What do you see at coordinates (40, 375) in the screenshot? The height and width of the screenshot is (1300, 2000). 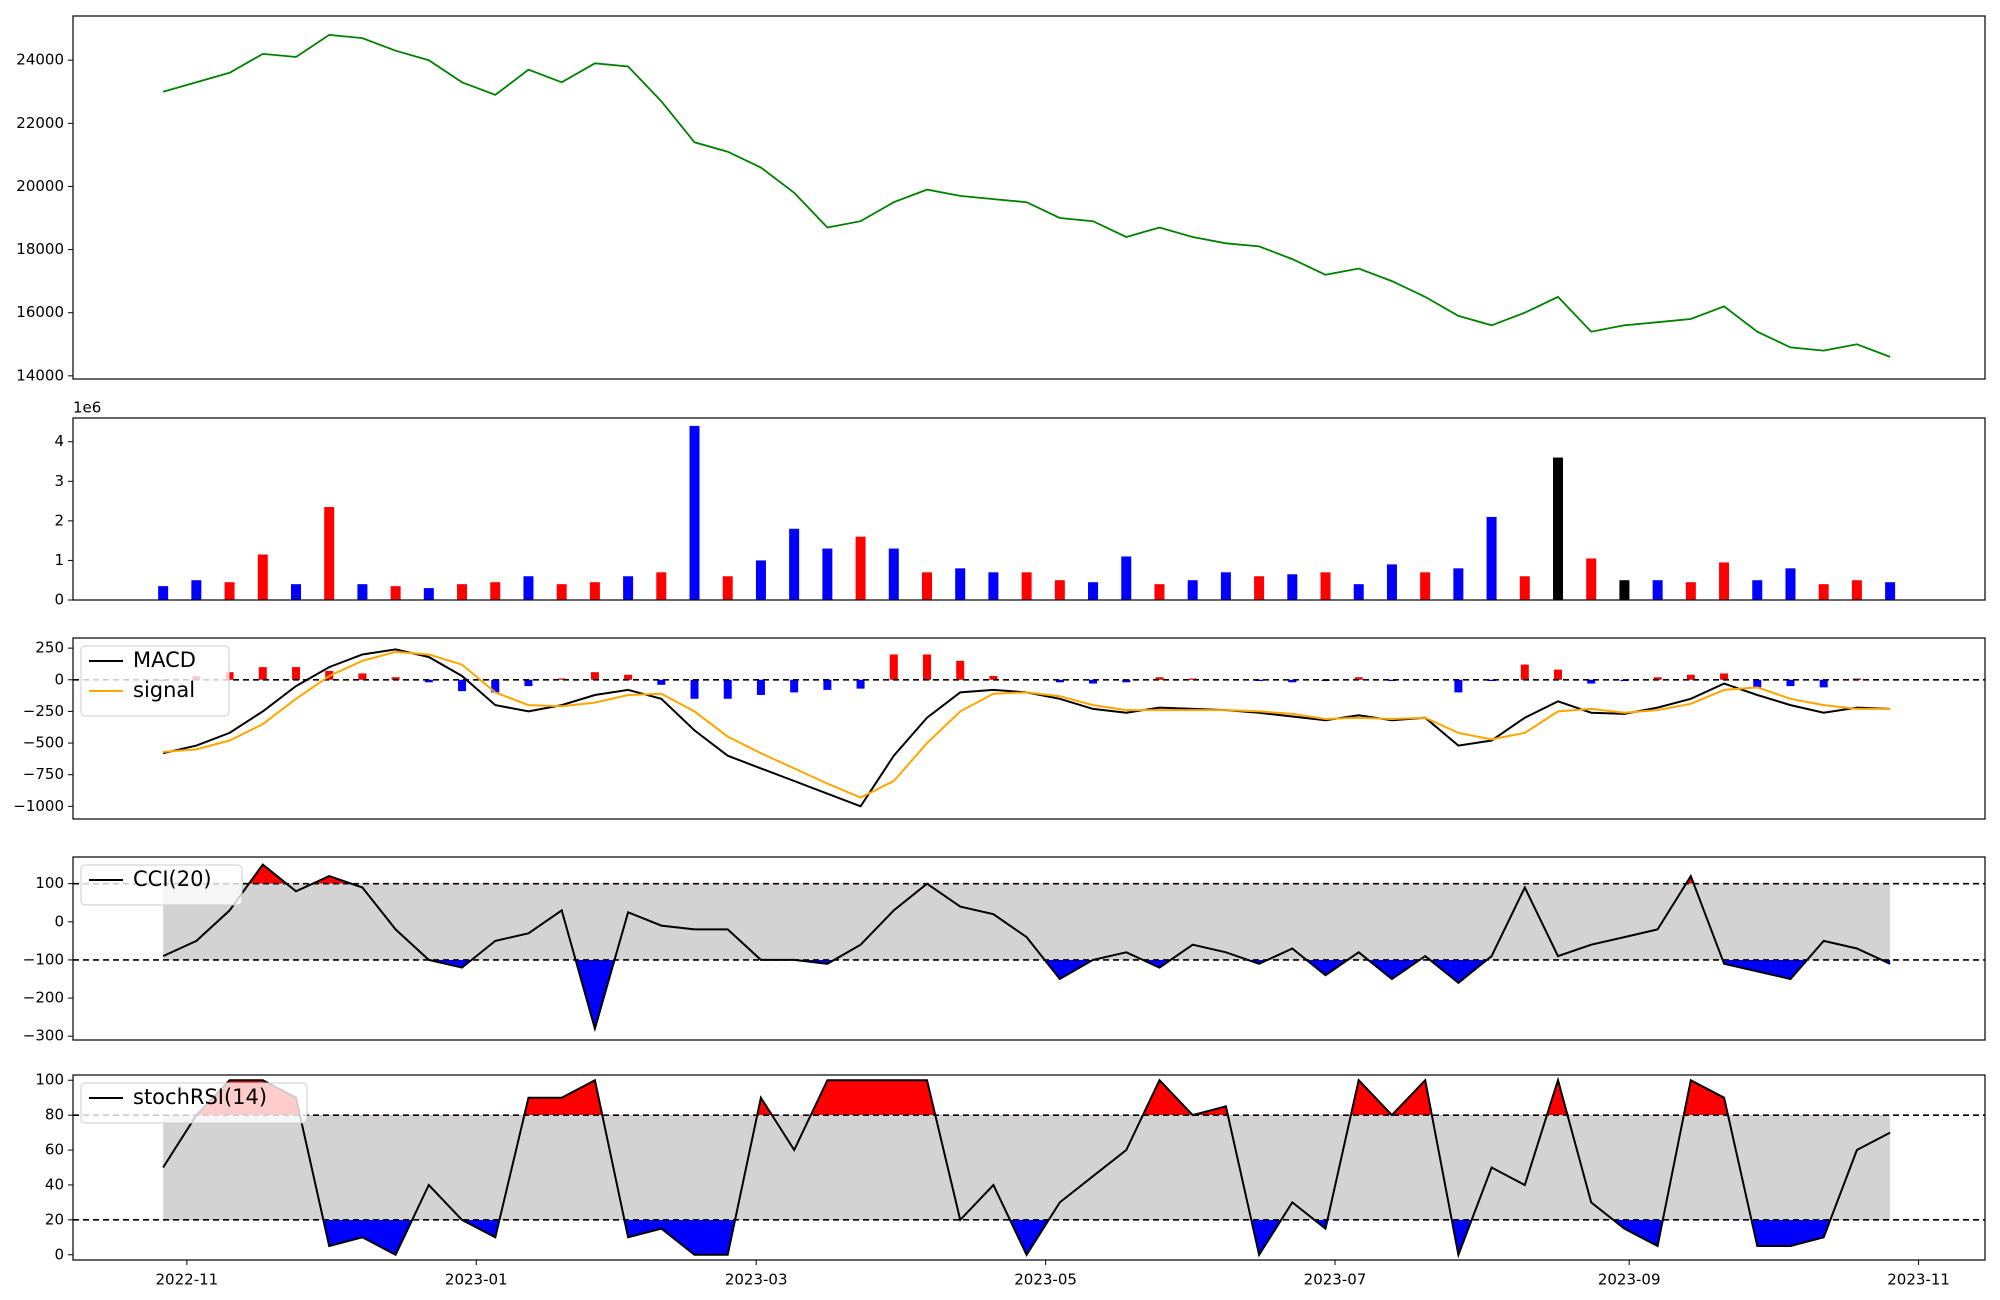 I see `y-tick-label: 14000` at bounding box center [40, 375].